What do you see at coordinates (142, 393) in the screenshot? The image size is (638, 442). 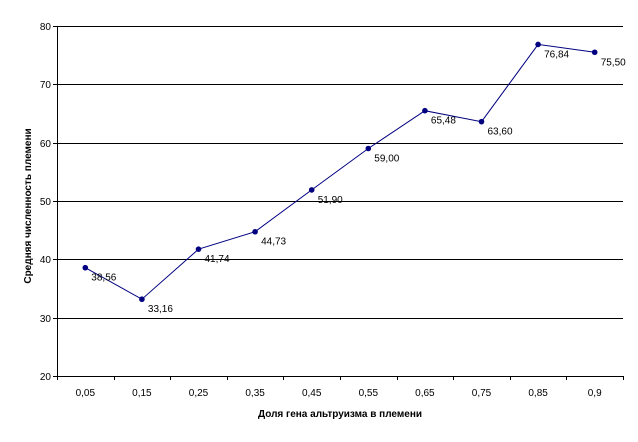 I see `x-tick-label: 0,15` at bounding box center [142, 393].